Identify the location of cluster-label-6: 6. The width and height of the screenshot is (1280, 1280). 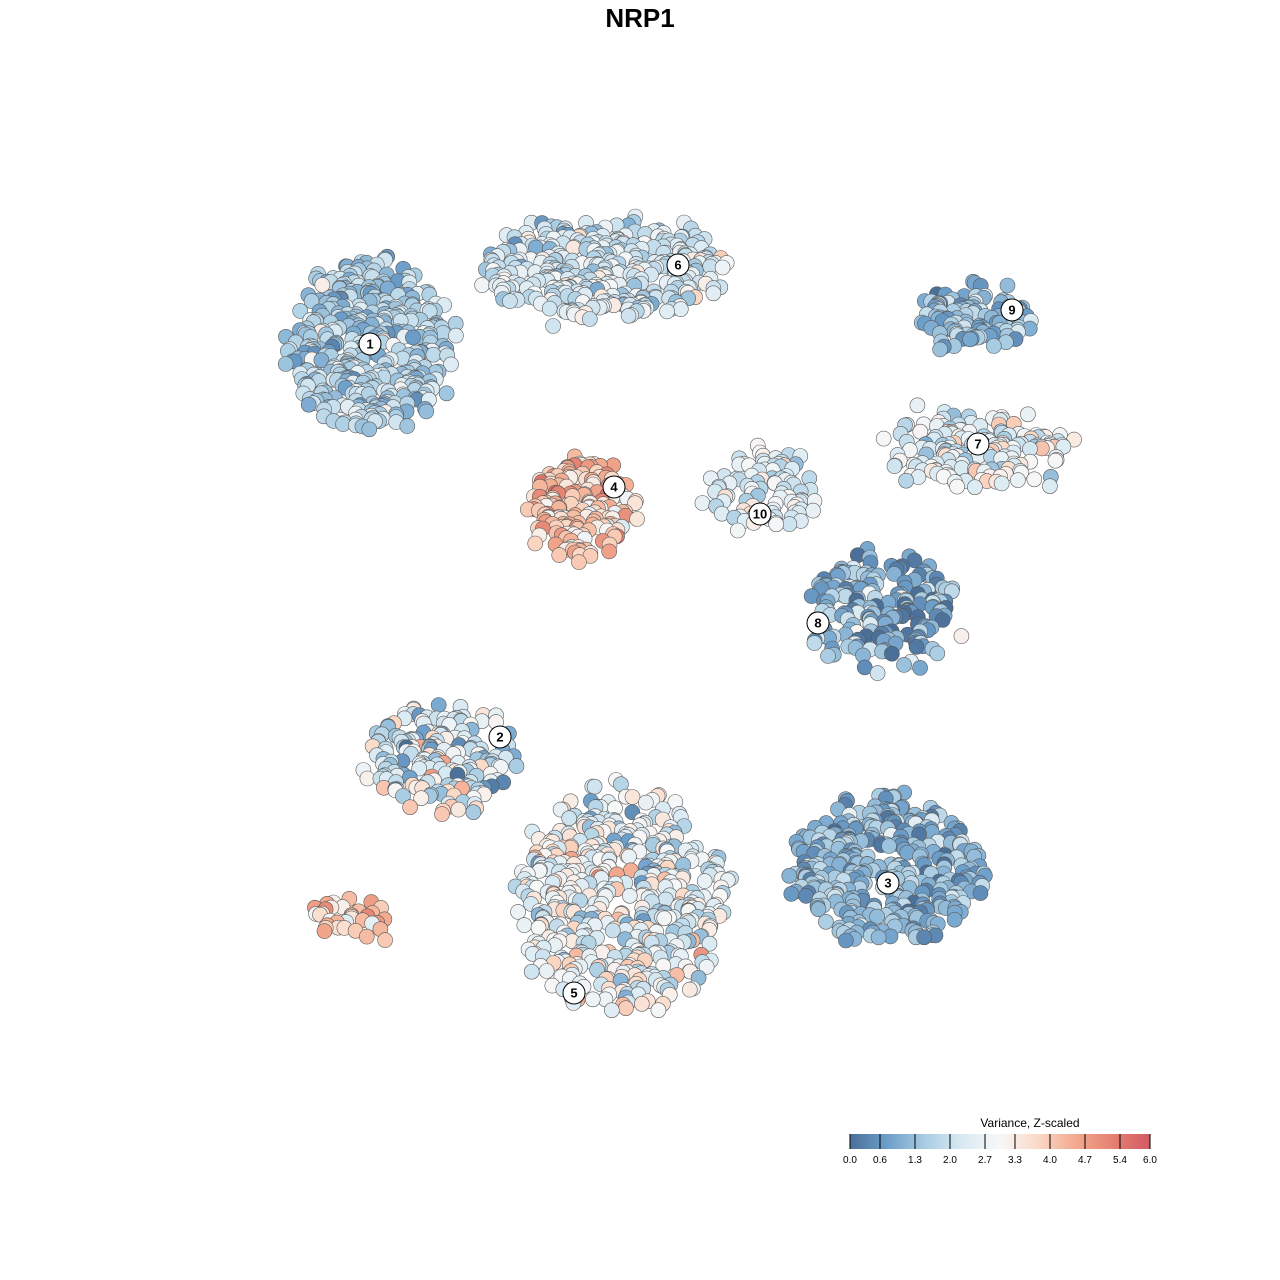
(678, 265).